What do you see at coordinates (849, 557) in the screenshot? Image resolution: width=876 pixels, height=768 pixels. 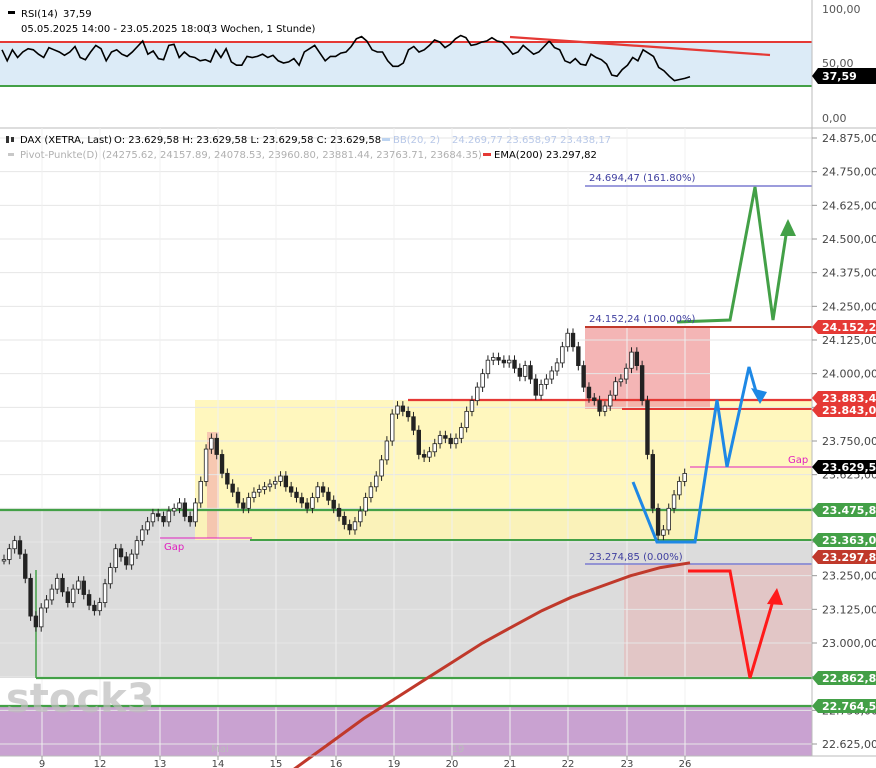 I see `price-label-text: 23.297,82` at bounding box center [849, 557].